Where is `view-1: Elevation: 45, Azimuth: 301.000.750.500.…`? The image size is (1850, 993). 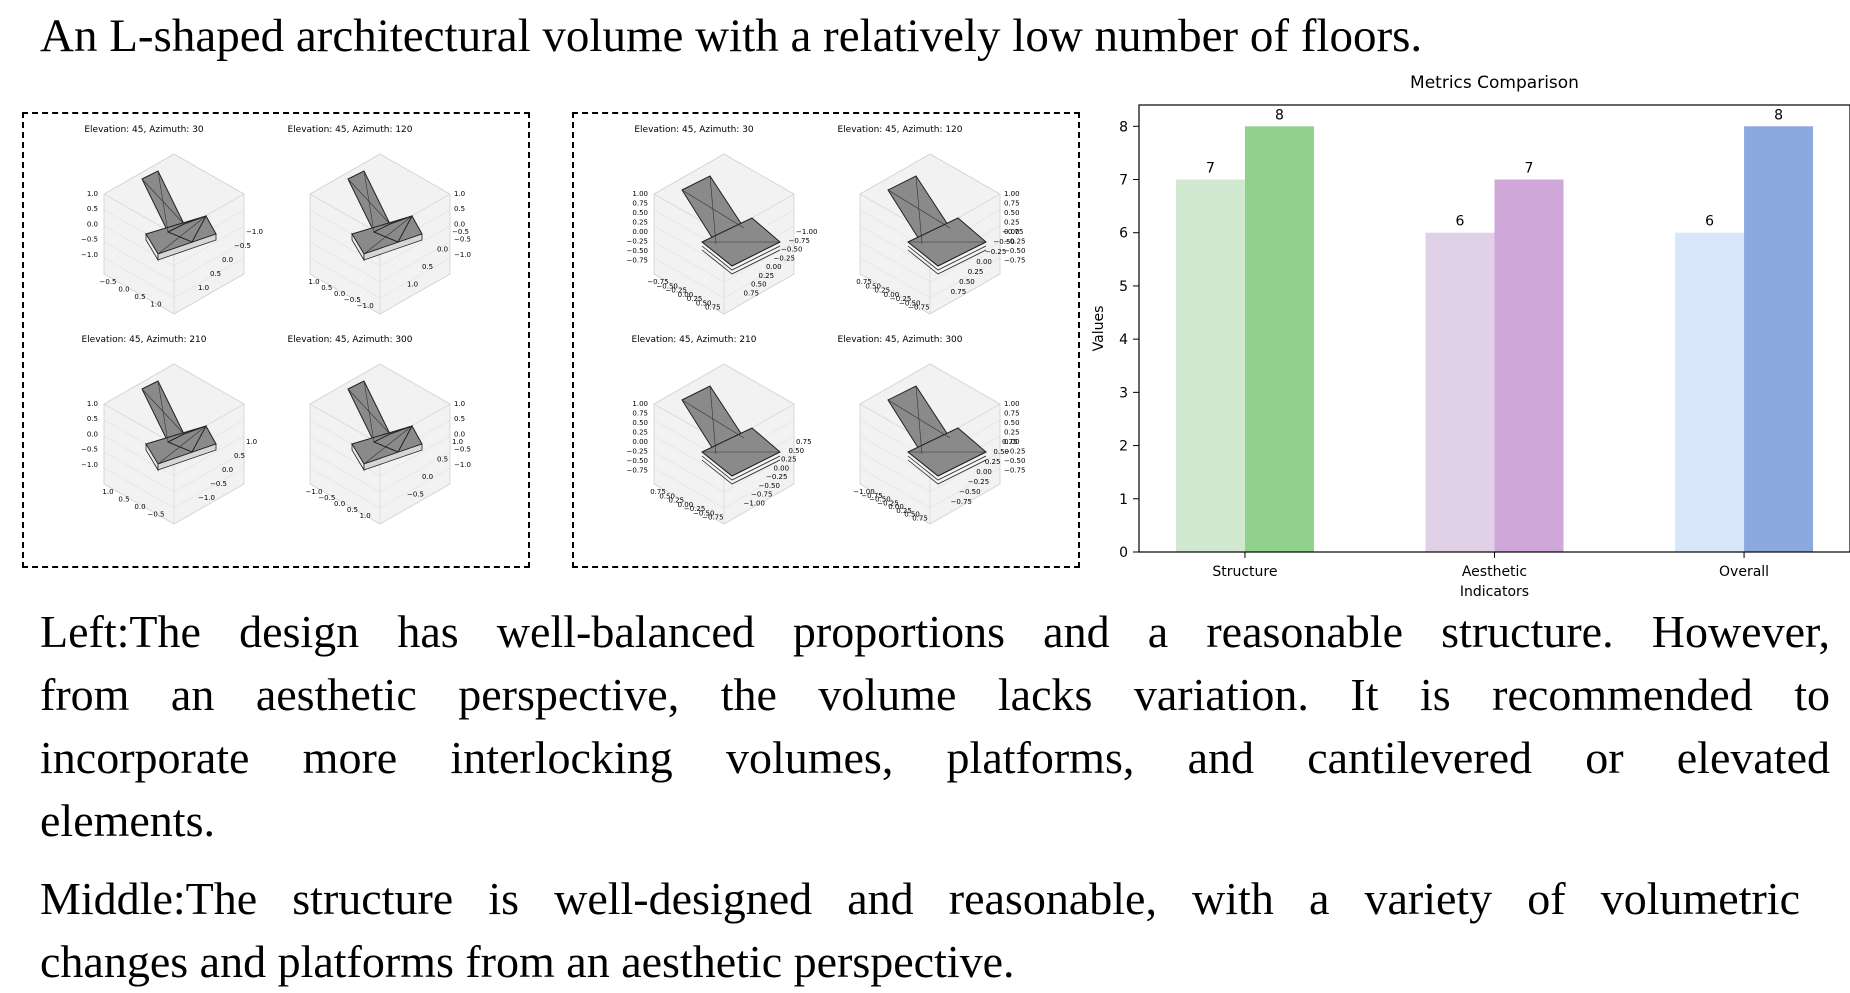
view-1: Elevation: 45, Azimuth: 301.000.750.500.… is located at coordinates (722, 220).